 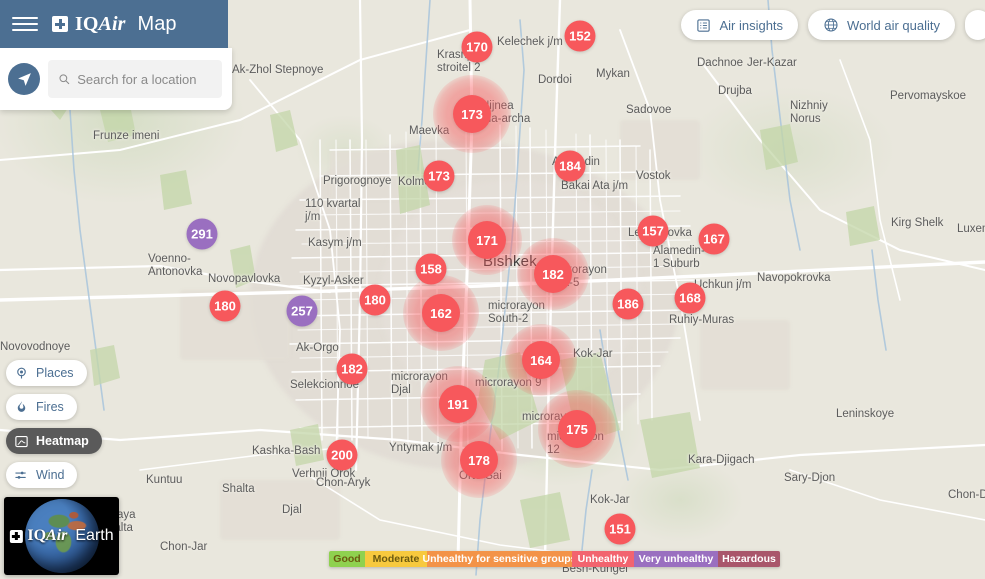 I want to click on search-input-wrapper, so click(x=135, y=79).